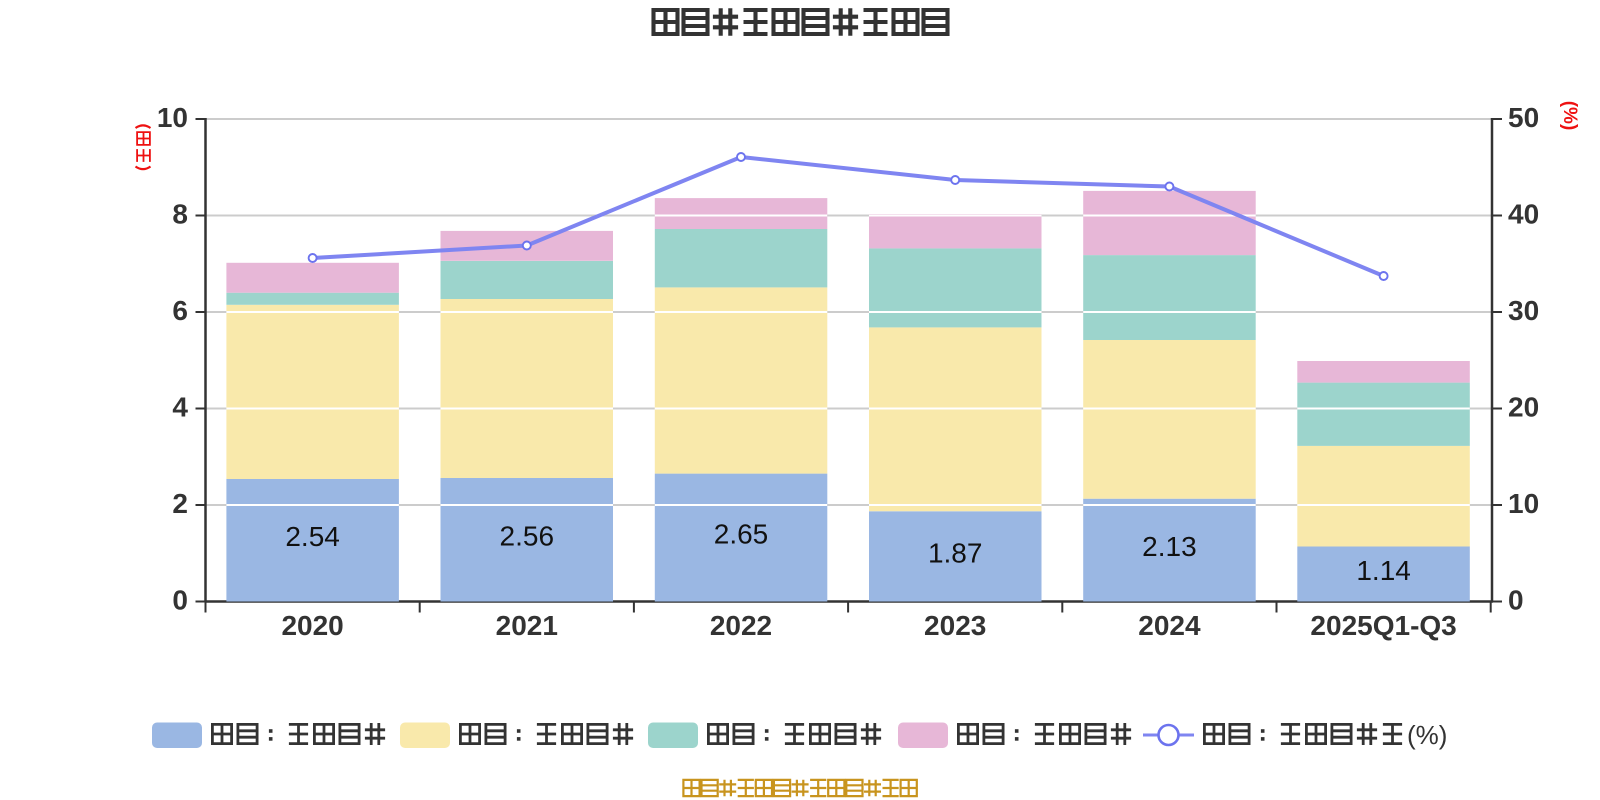 The image size is (1600, 800). I want to click on svg-text: 2.65, so click(741, 534).